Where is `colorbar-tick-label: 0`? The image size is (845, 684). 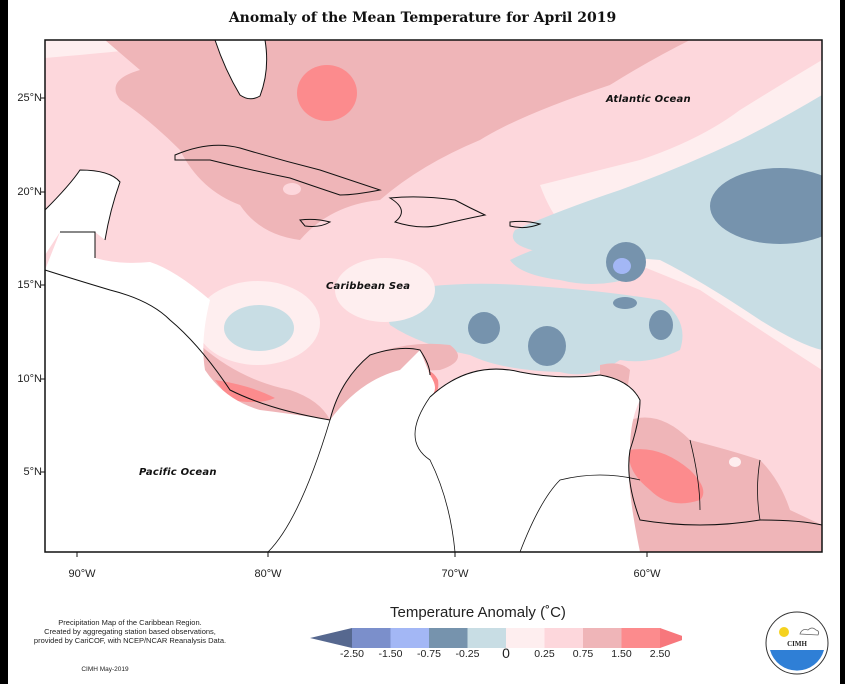 colorbar-tick-label: 0 is located at coordinates (506, 653).